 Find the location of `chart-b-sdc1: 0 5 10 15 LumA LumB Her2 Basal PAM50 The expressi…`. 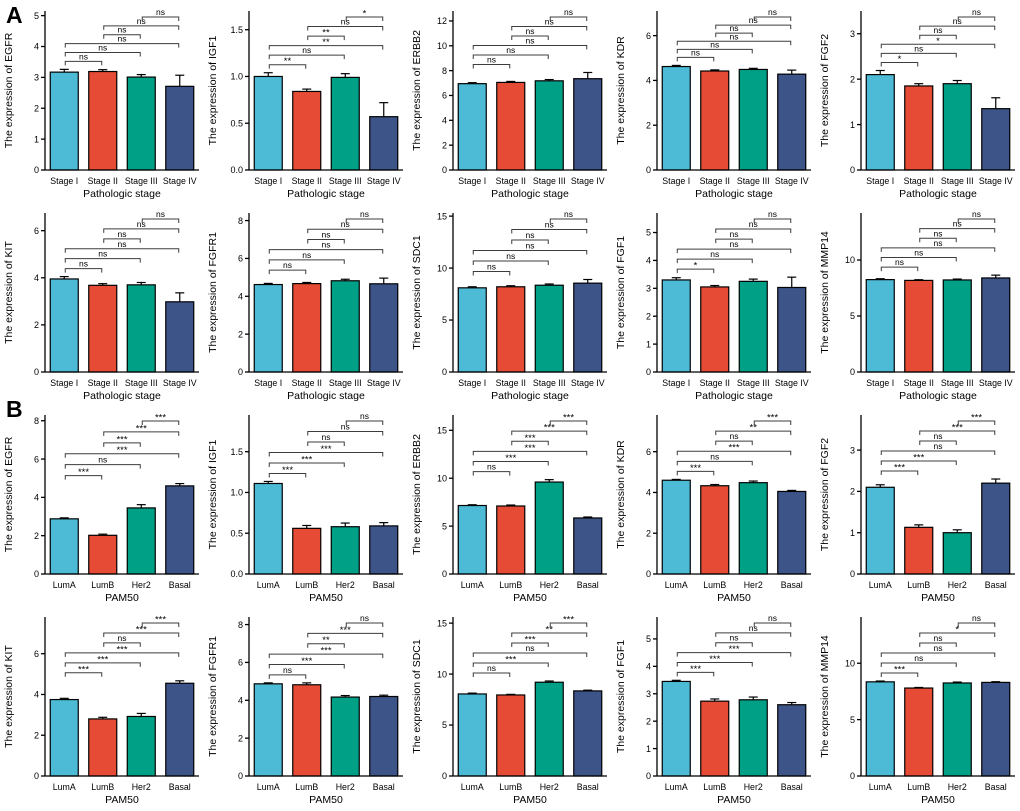

chart-b-sdc1: 0 5 10 15 LumA LumB Her2 Basal PAM50 The expressi… is located at coordinates (509, 710).